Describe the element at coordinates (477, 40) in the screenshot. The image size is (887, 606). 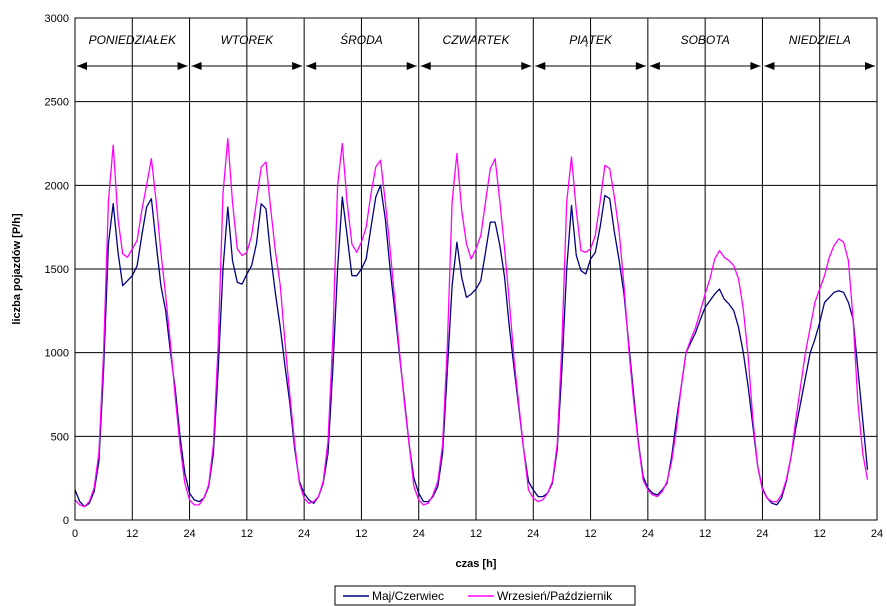
I see `day-label: CZWARTEK` at that location.